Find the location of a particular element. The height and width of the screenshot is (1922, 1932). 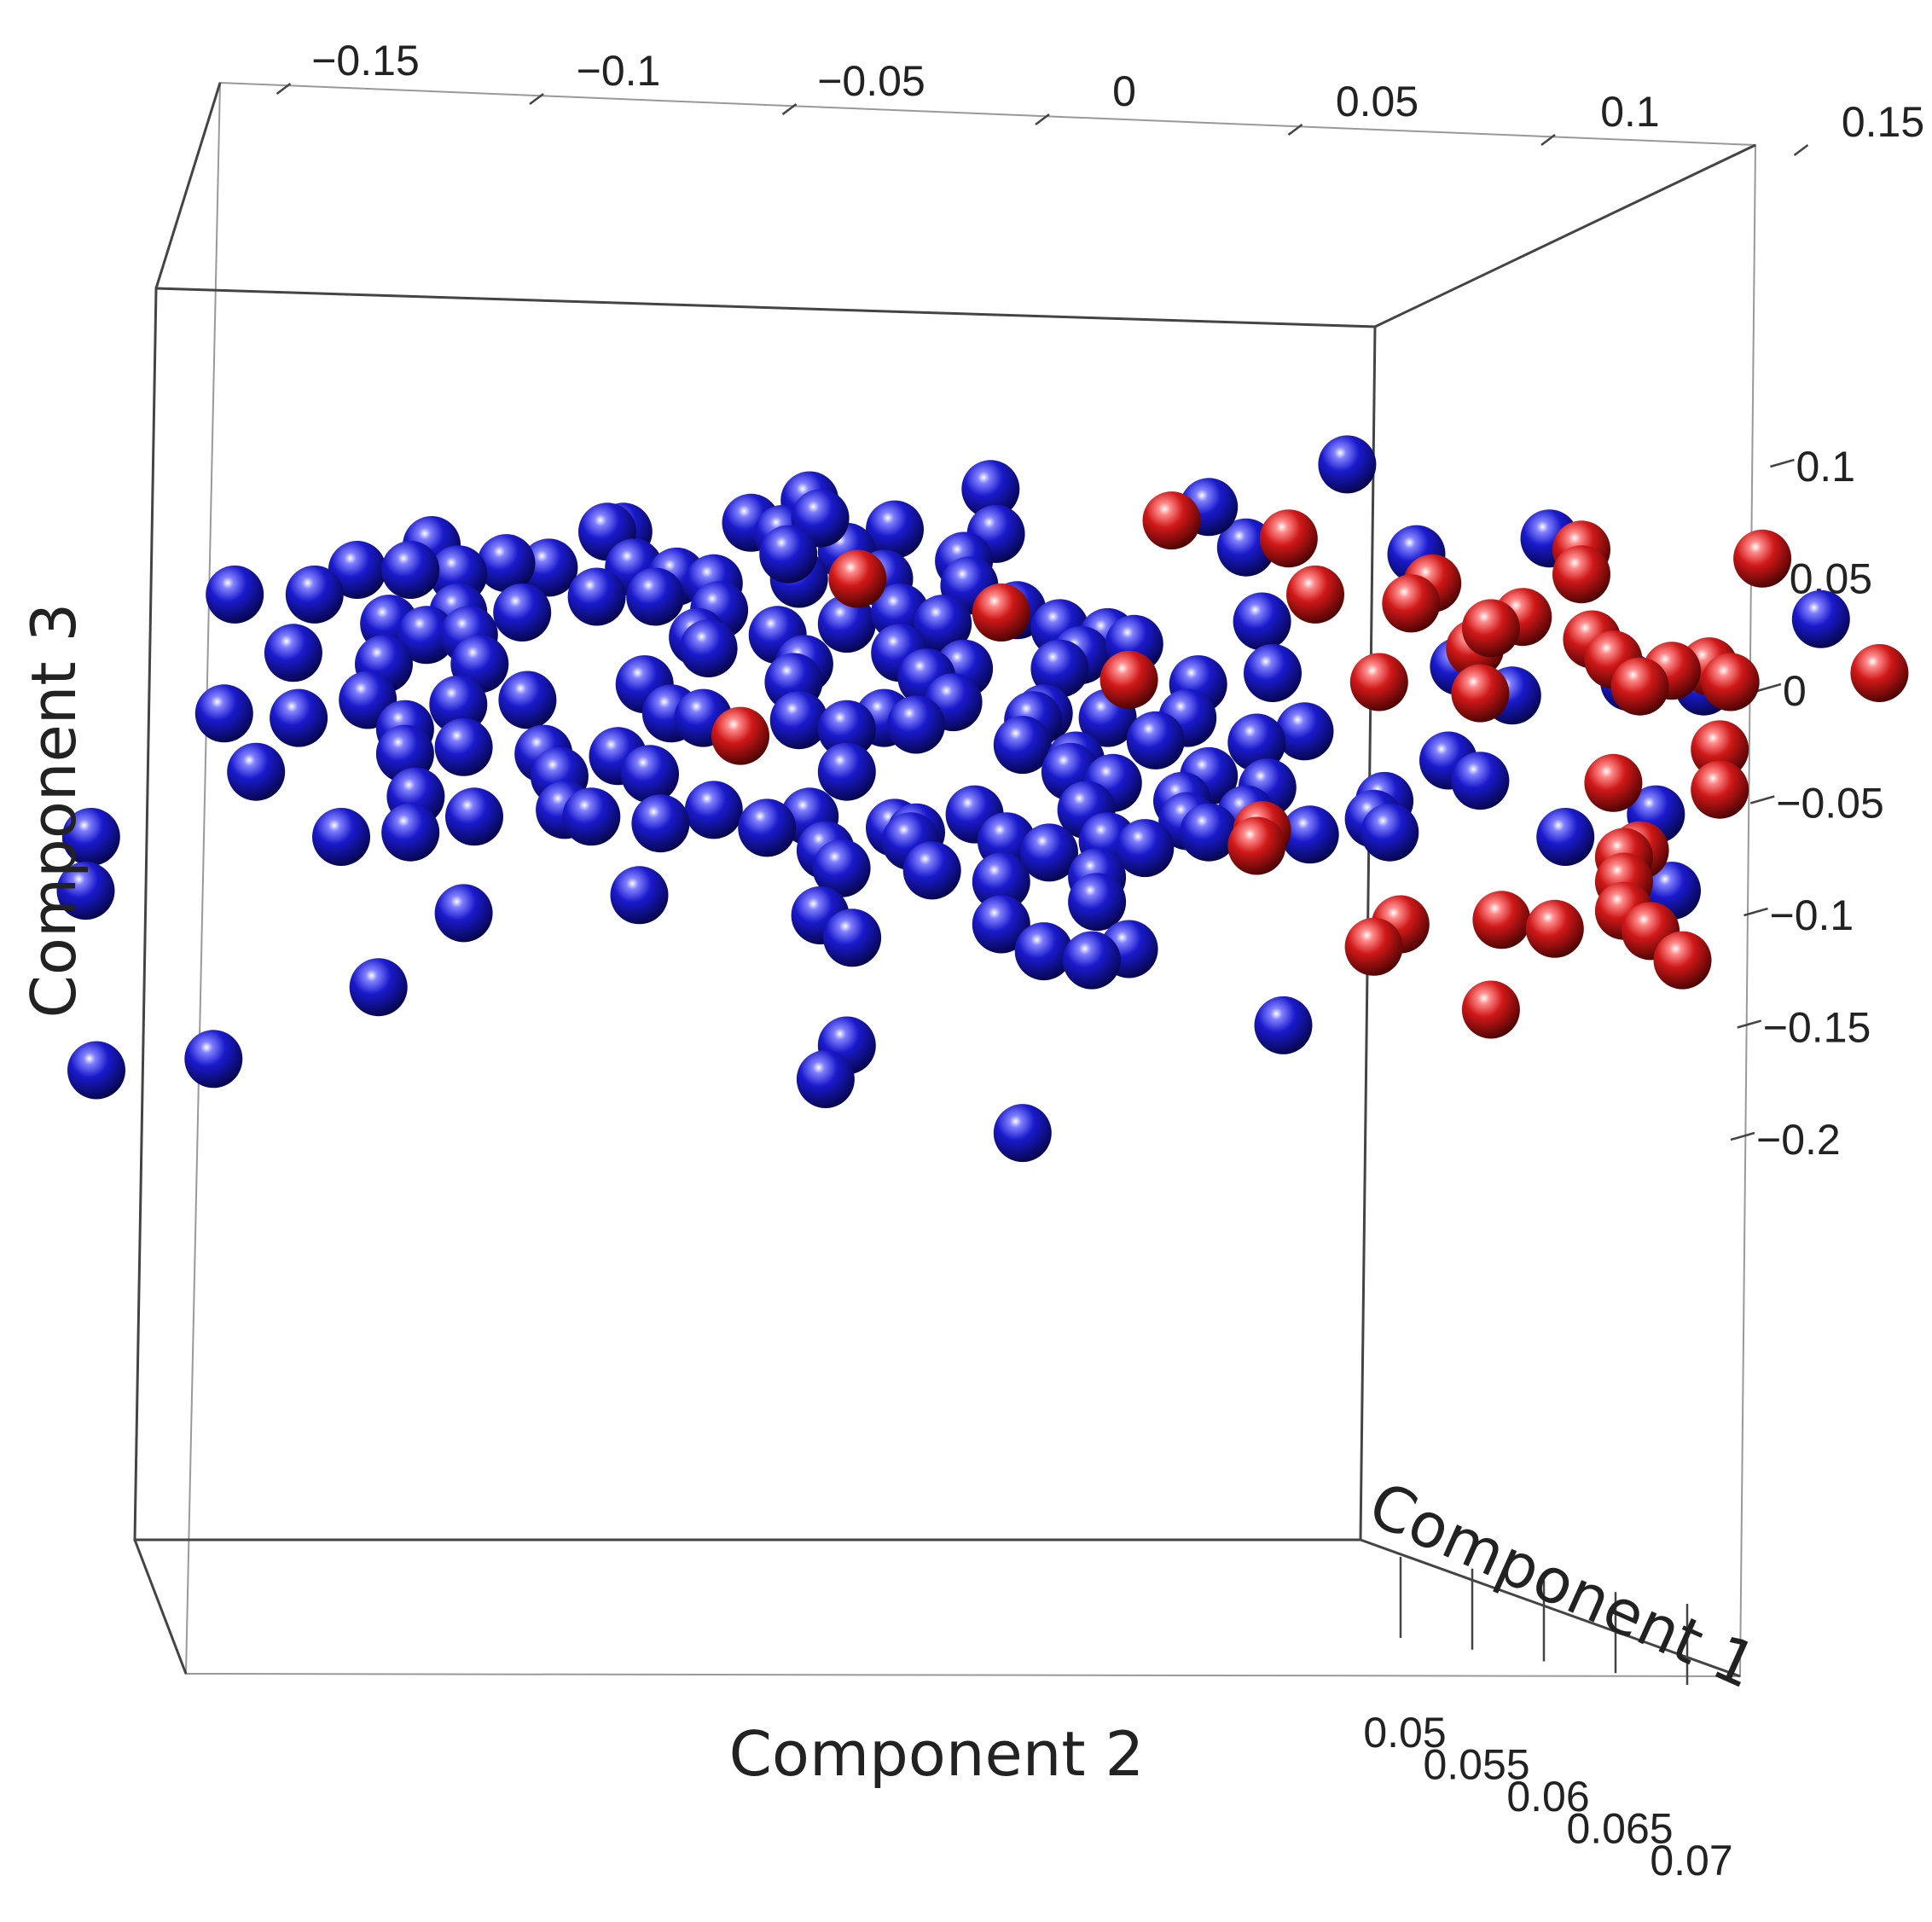

z-tick-label: 0.06 is located at coordinates (1547, 1796).